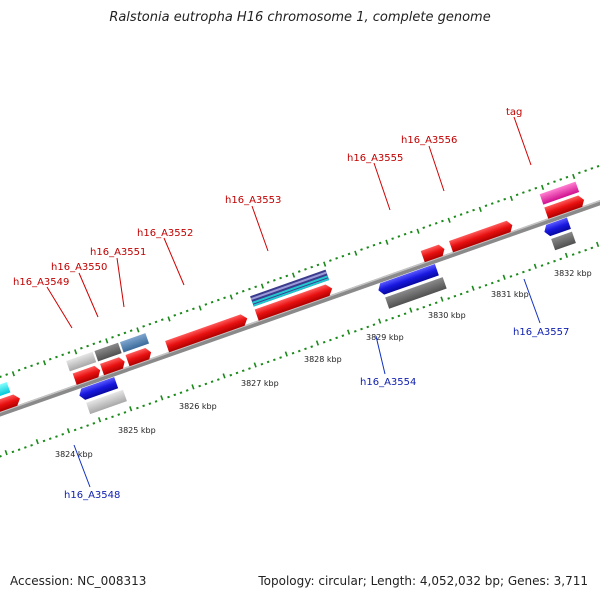  Describe the element at coordinates (559, 193) in the screenshot. I see `gene-tag-pink` at that location.